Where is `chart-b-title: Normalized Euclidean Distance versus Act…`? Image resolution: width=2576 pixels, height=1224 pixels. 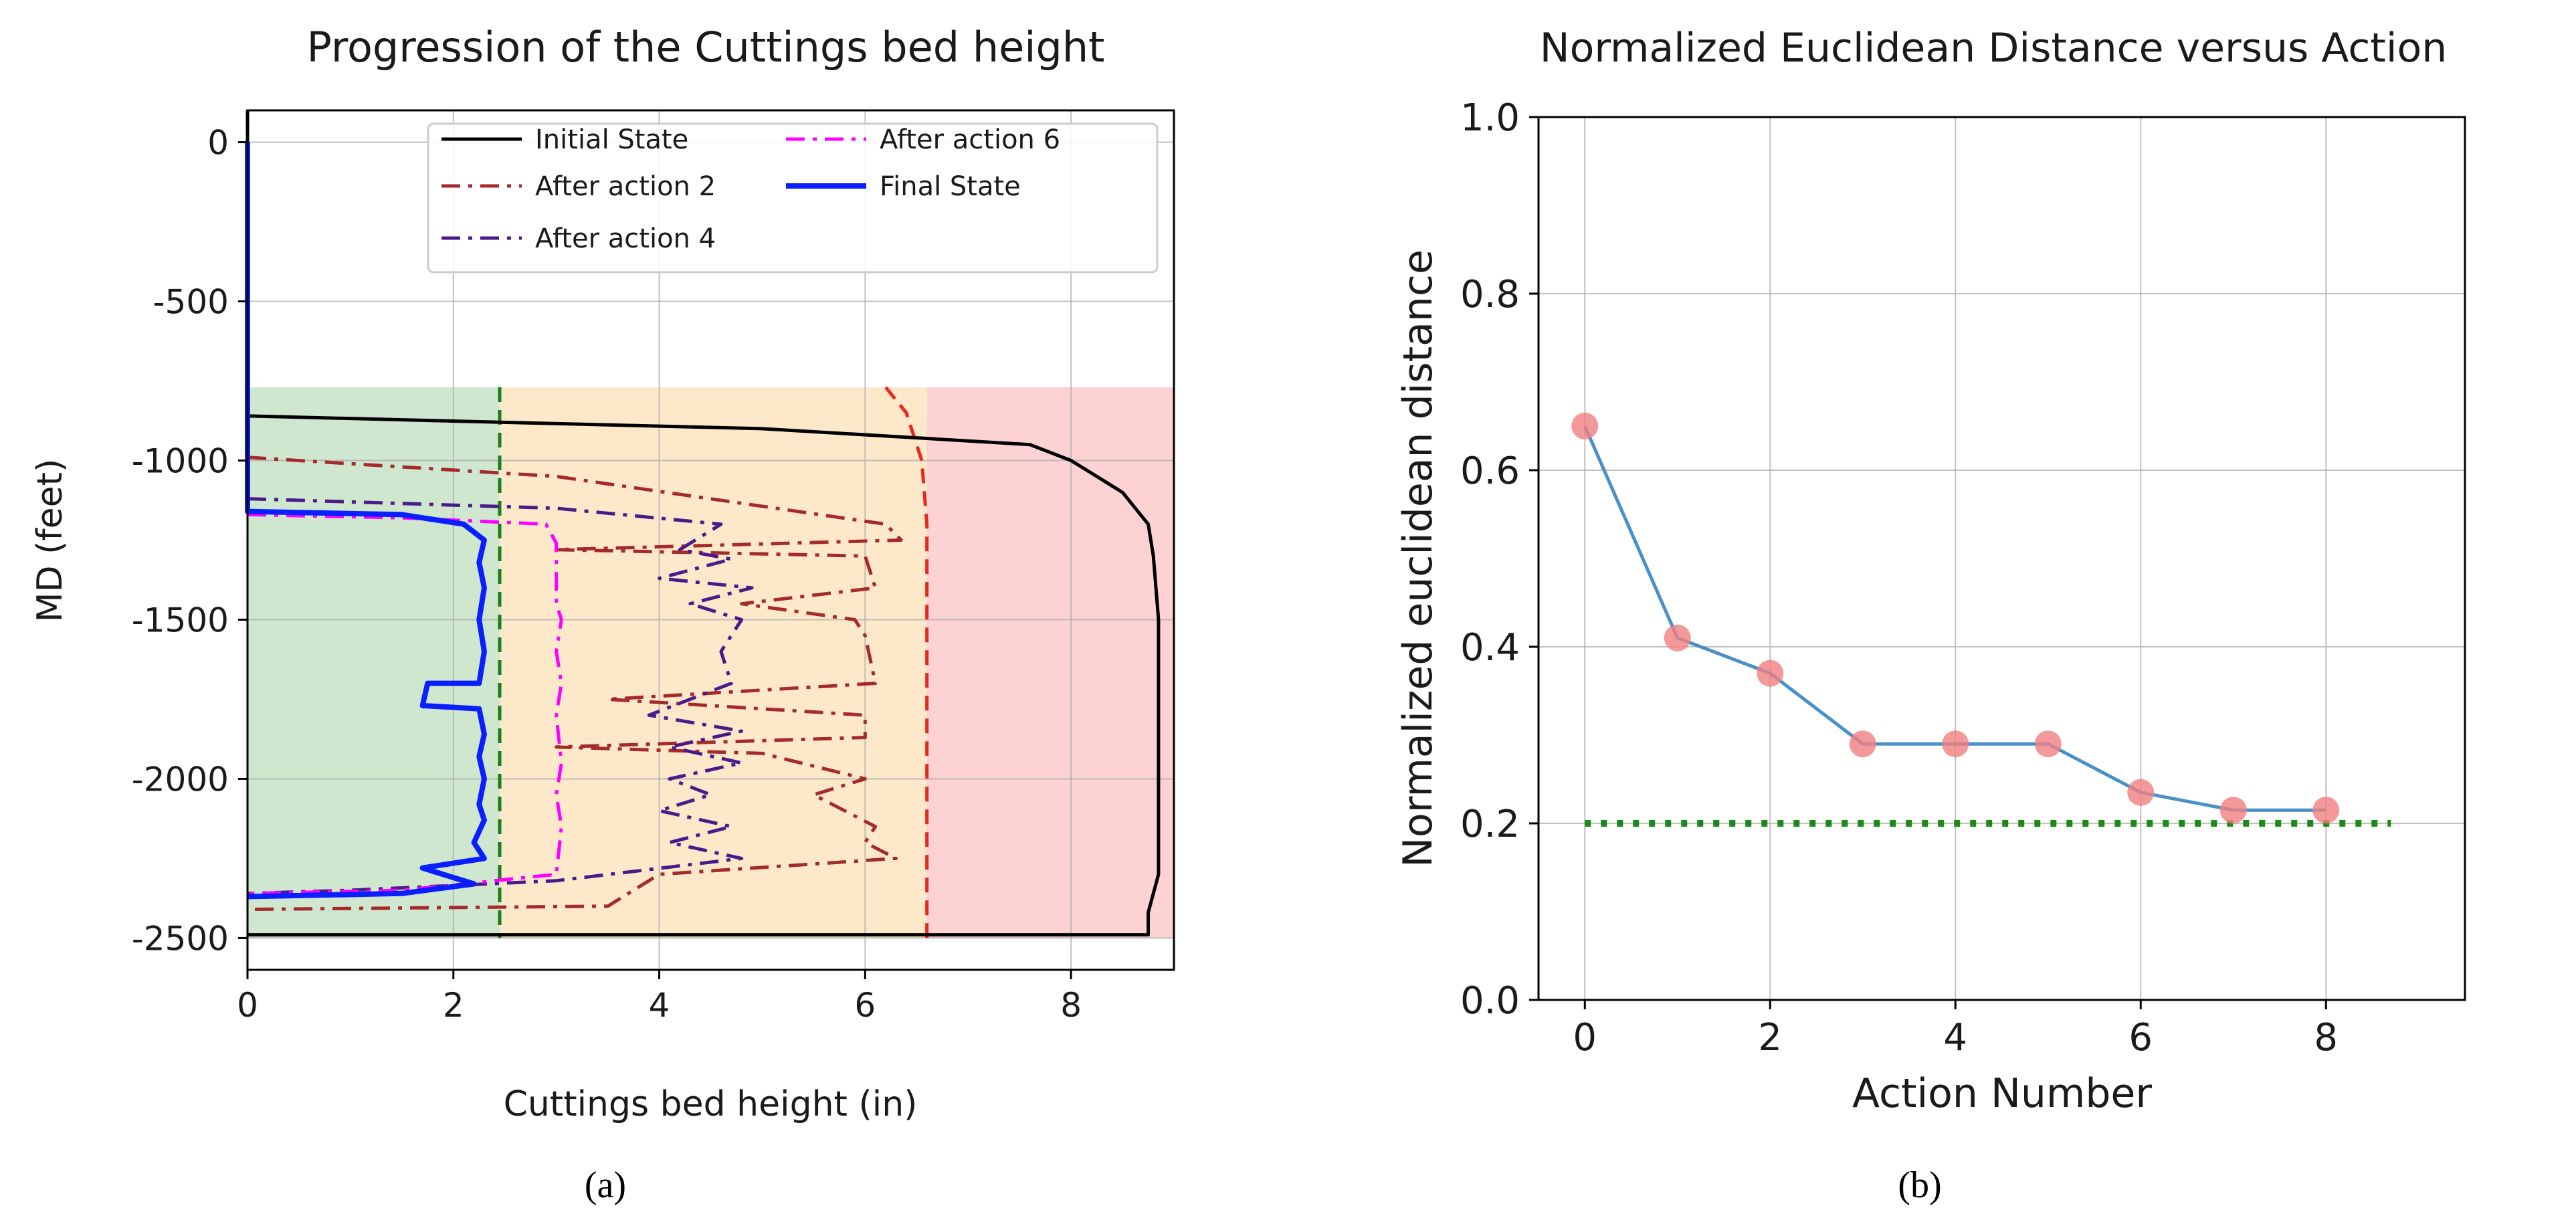
chart-b-title: Normalized Euclidean Distance versus Act… is located at coordinates (1994, 48).